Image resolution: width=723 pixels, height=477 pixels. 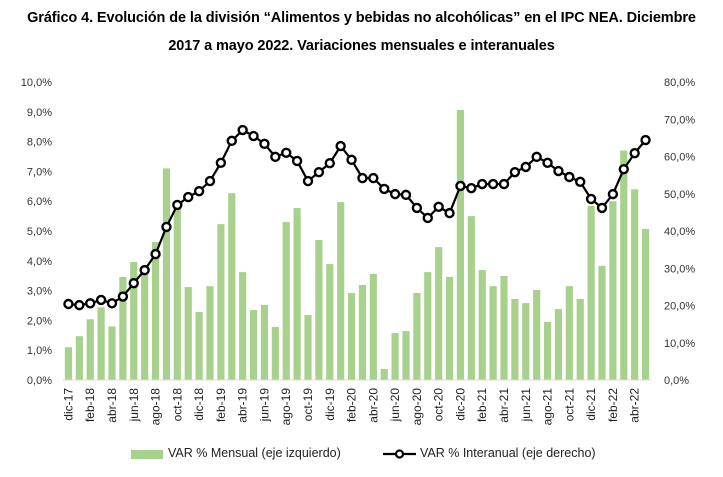 I want to click on legend-label-mensual: VAR % Mensual (eje izquierdo), so click(x=254, y=453).